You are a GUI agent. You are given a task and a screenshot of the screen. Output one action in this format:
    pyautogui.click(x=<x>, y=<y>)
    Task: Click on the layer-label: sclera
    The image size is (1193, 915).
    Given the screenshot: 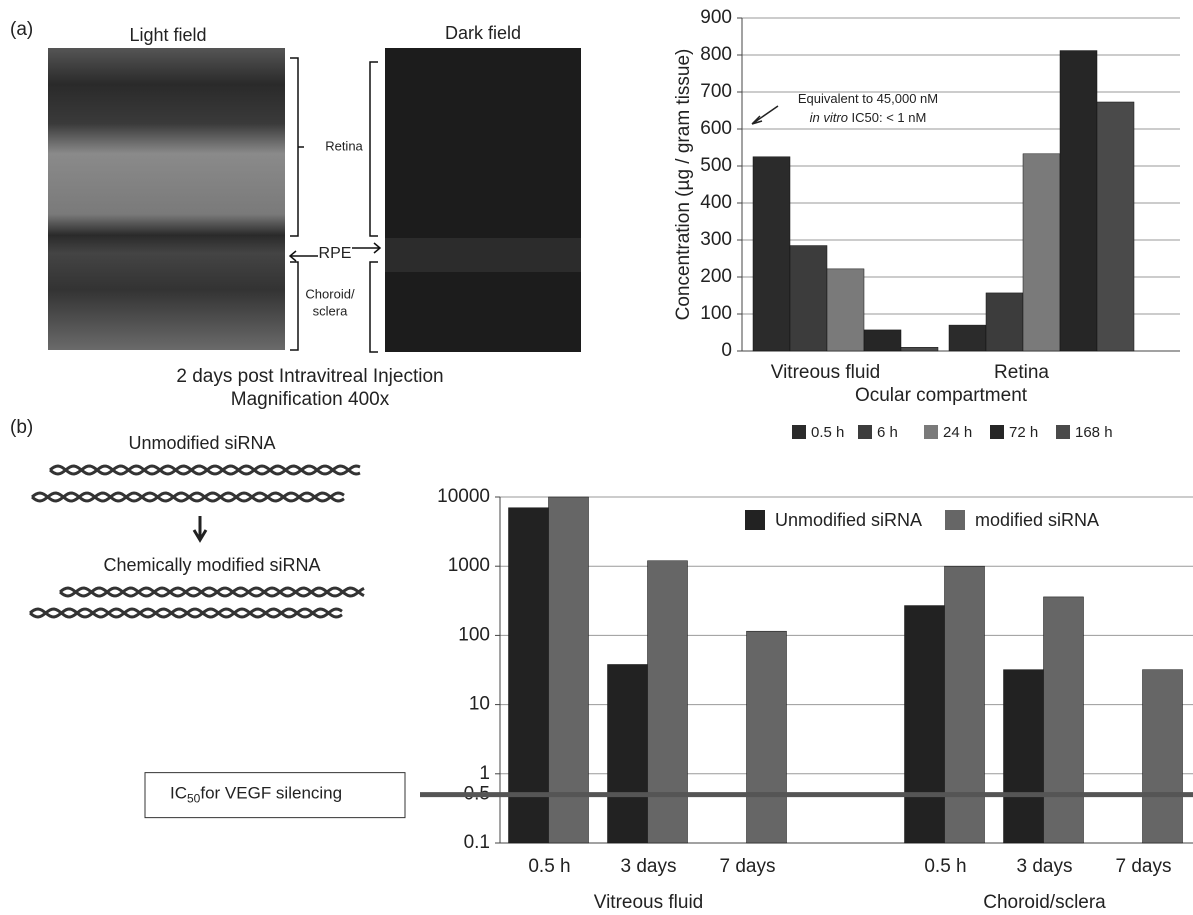 What is the action you would take?
    pyautogui.click(x=330, y=310)
    